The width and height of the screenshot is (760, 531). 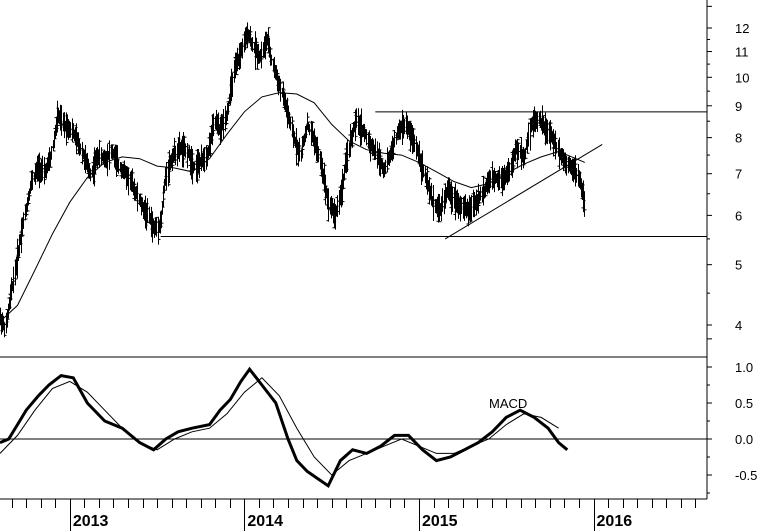 I want to click on price-y-tick-label: 7, so click(x=738, y=174).